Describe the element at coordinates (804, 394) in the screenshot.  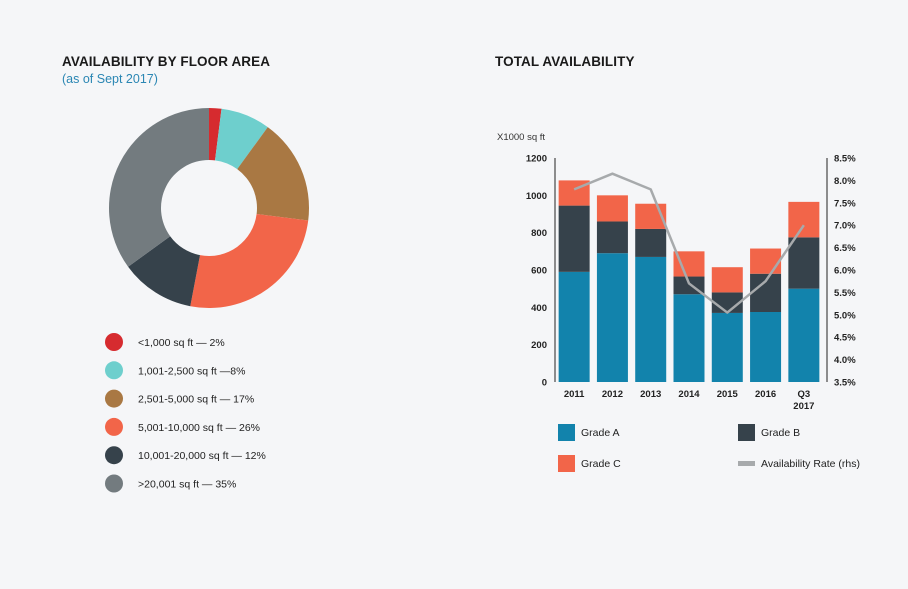
I see `x-tick-label-6-0: Q3` at that location.